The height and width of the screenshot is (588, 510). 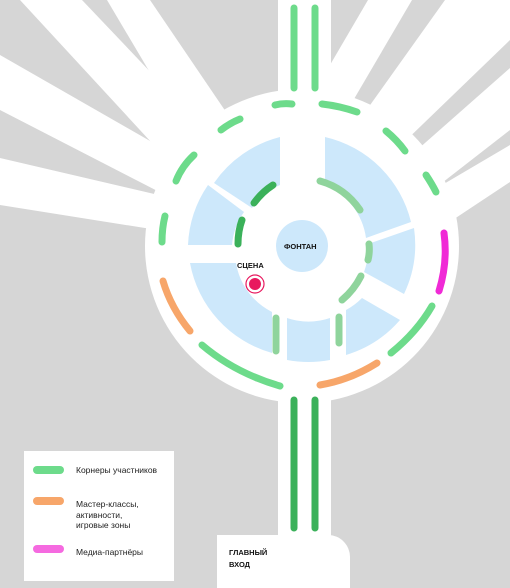 I want to click on inner-corner-top-right, so click(x=340, y=195).